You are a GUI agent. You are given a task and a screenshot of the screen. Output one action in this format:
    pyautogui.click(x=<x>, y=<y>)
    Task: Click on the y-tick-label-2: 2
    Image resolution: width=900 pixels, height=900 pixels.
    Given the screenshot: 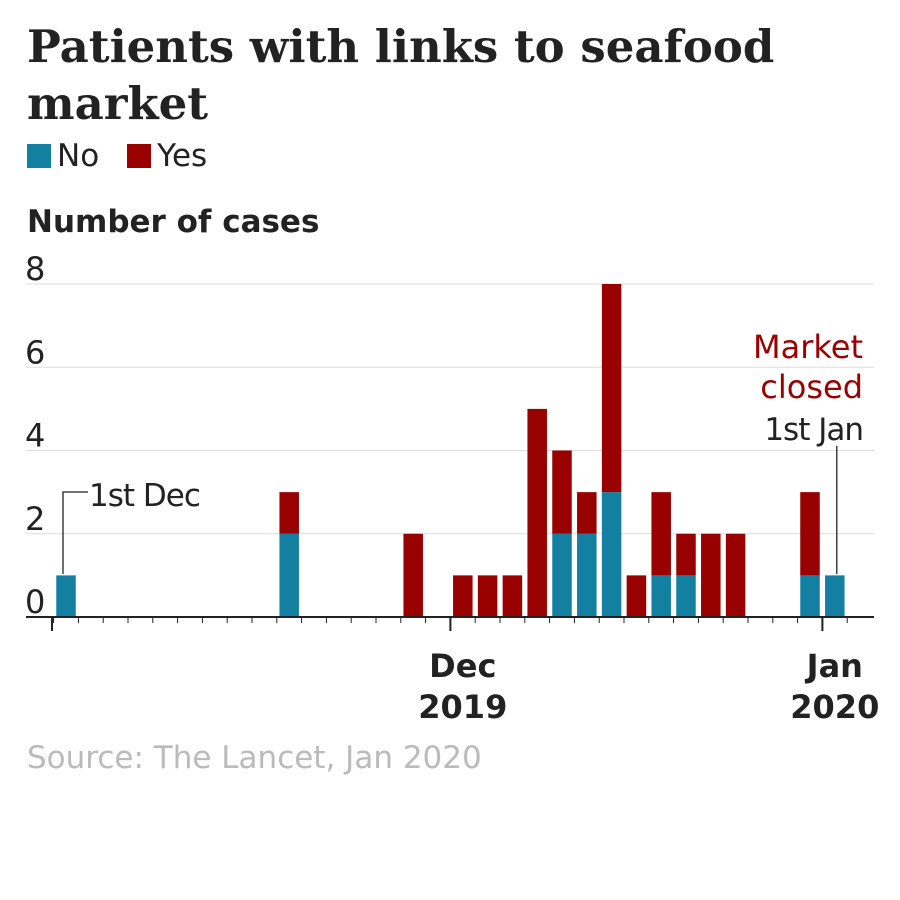 What is the action you would take?
    pyautogui.click(x=35, y=519)
    